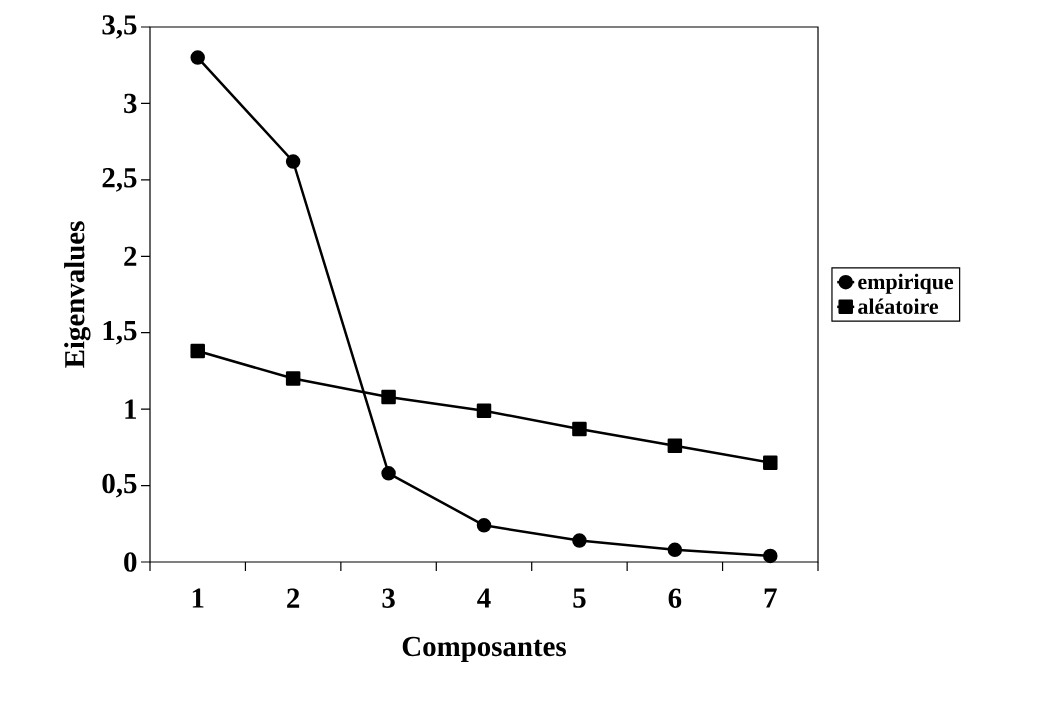 The height and width of the screenshot is (706, 1055). What do you see at coordinates (906, 283) in the screenshot?
I see `legend-label: empirique` at bounding box center [906, 283].